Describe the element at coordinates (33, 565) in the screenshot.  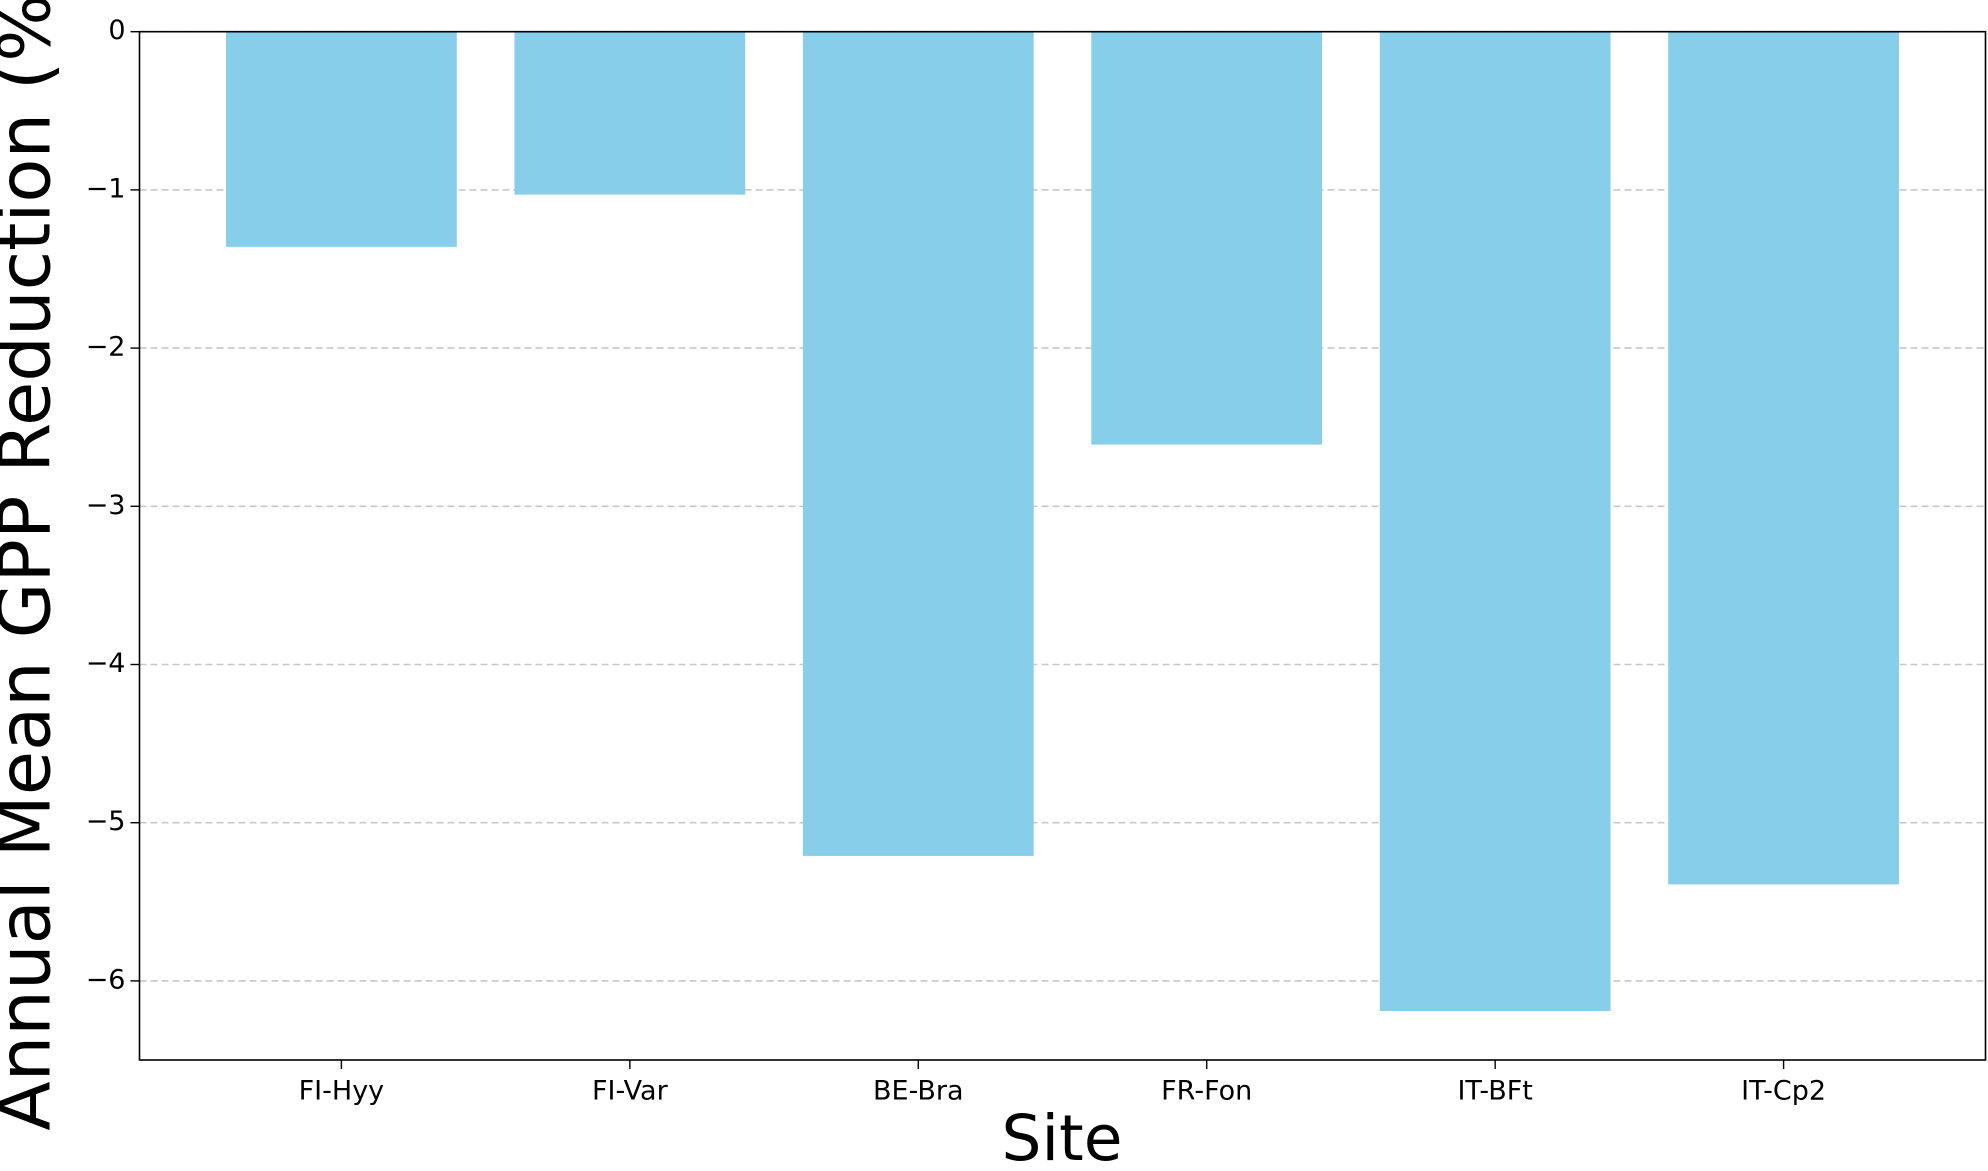
I see `y-axis-label: Annual Mean GPP Reduction (%)` at that location.